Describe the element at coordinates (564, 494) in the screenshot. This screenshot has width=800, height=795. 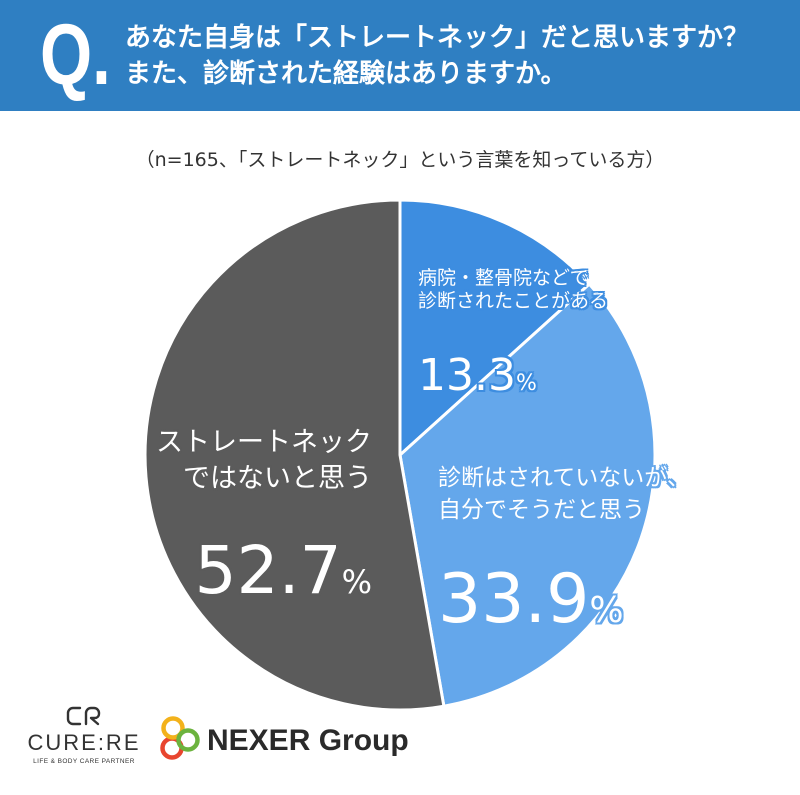
I see `slice-category-label: 診断はされていないが、 自分でそうだと思う` at that location.